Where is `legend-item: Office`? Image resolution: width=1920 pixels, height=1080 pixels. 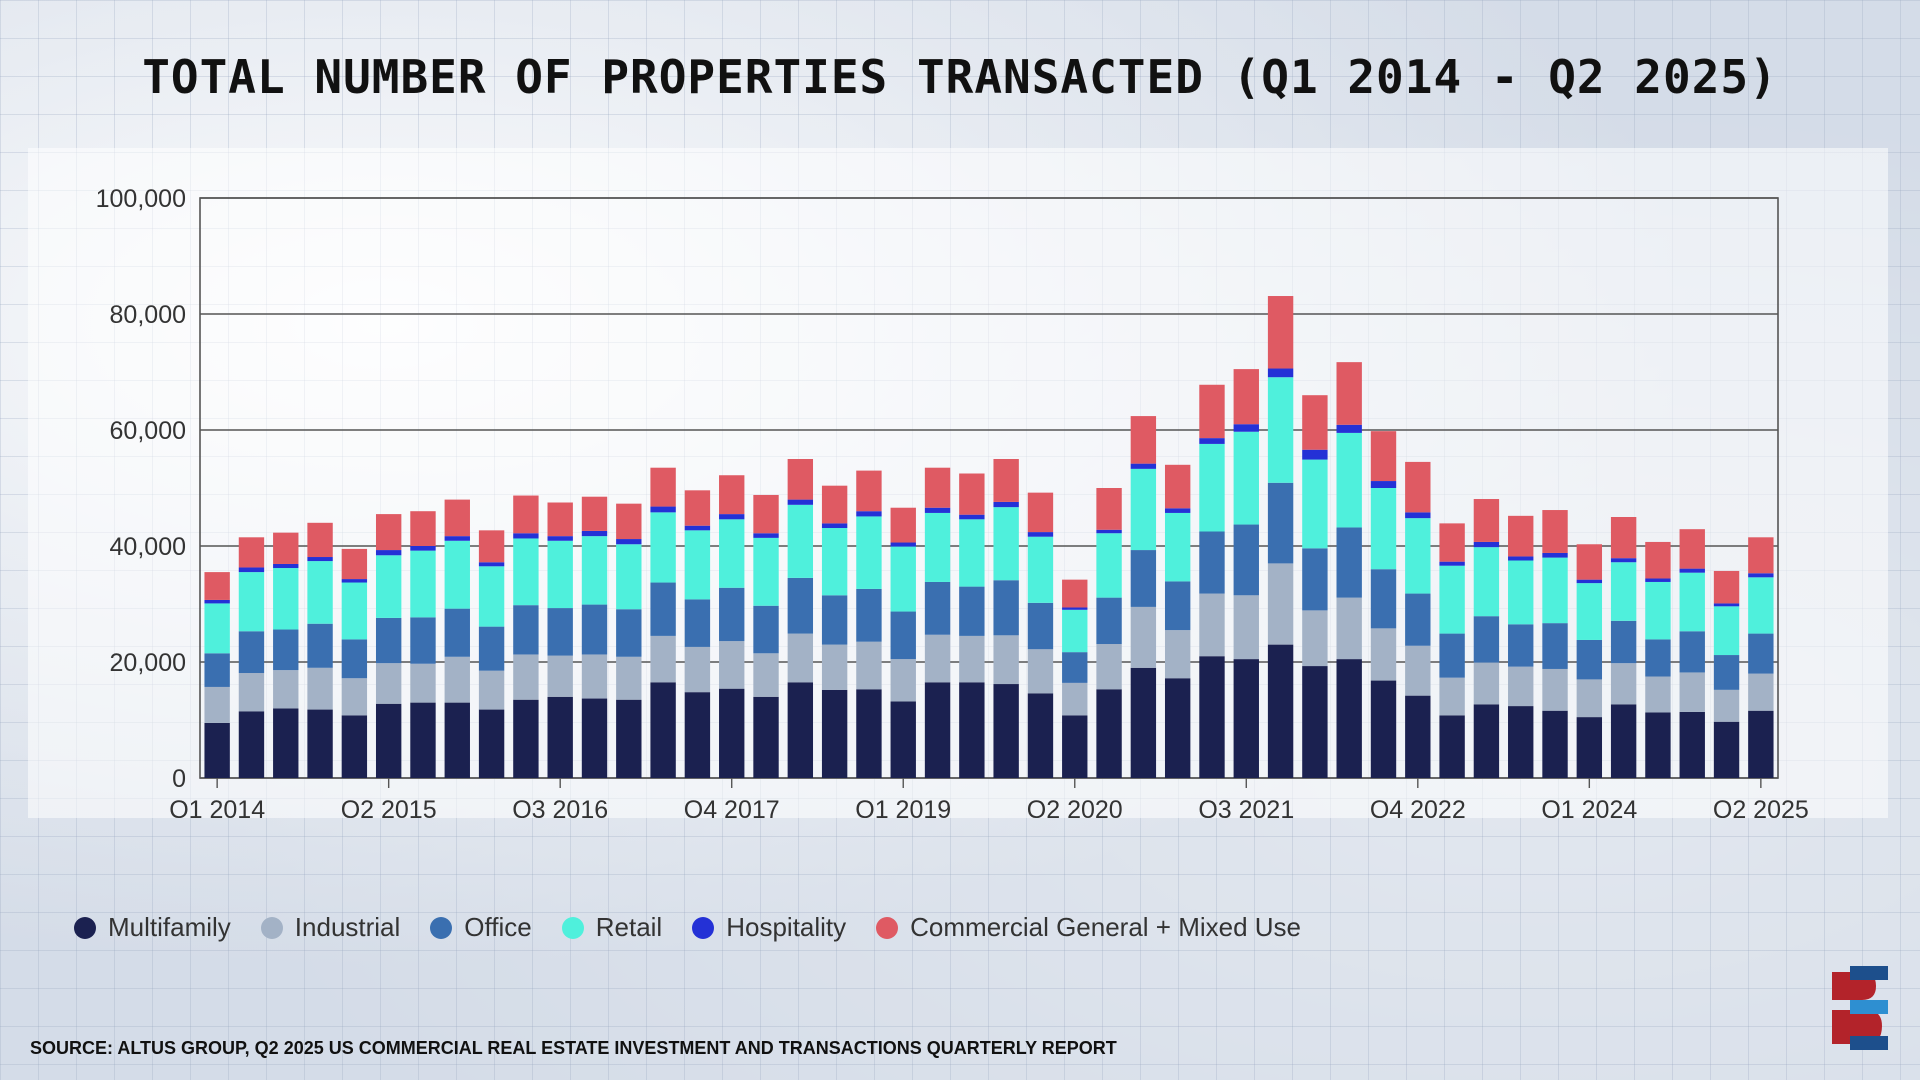 legend-item: Office is located at coordinates (481, 927).